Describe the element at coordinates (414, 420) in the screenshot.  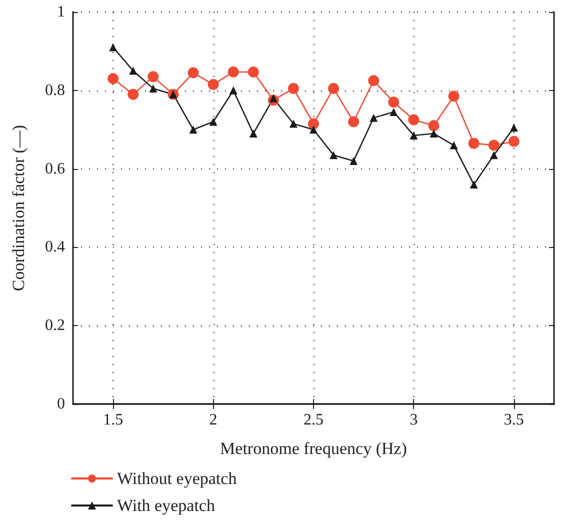
I see `x-tick-label: 3` at that location.